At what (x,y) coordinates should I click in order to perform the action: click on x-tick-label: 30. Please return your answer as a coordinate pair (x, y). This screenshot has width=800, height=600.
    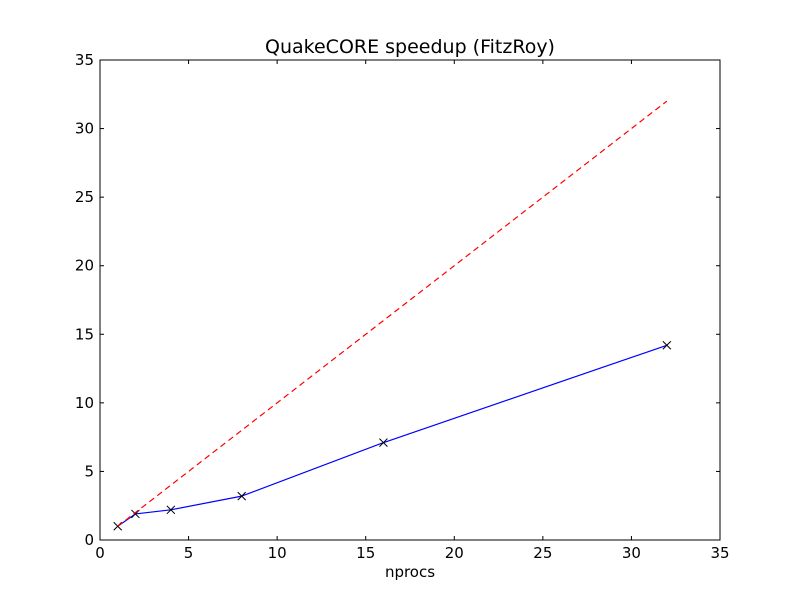
    Looking at the image, I should click on (631, 553).